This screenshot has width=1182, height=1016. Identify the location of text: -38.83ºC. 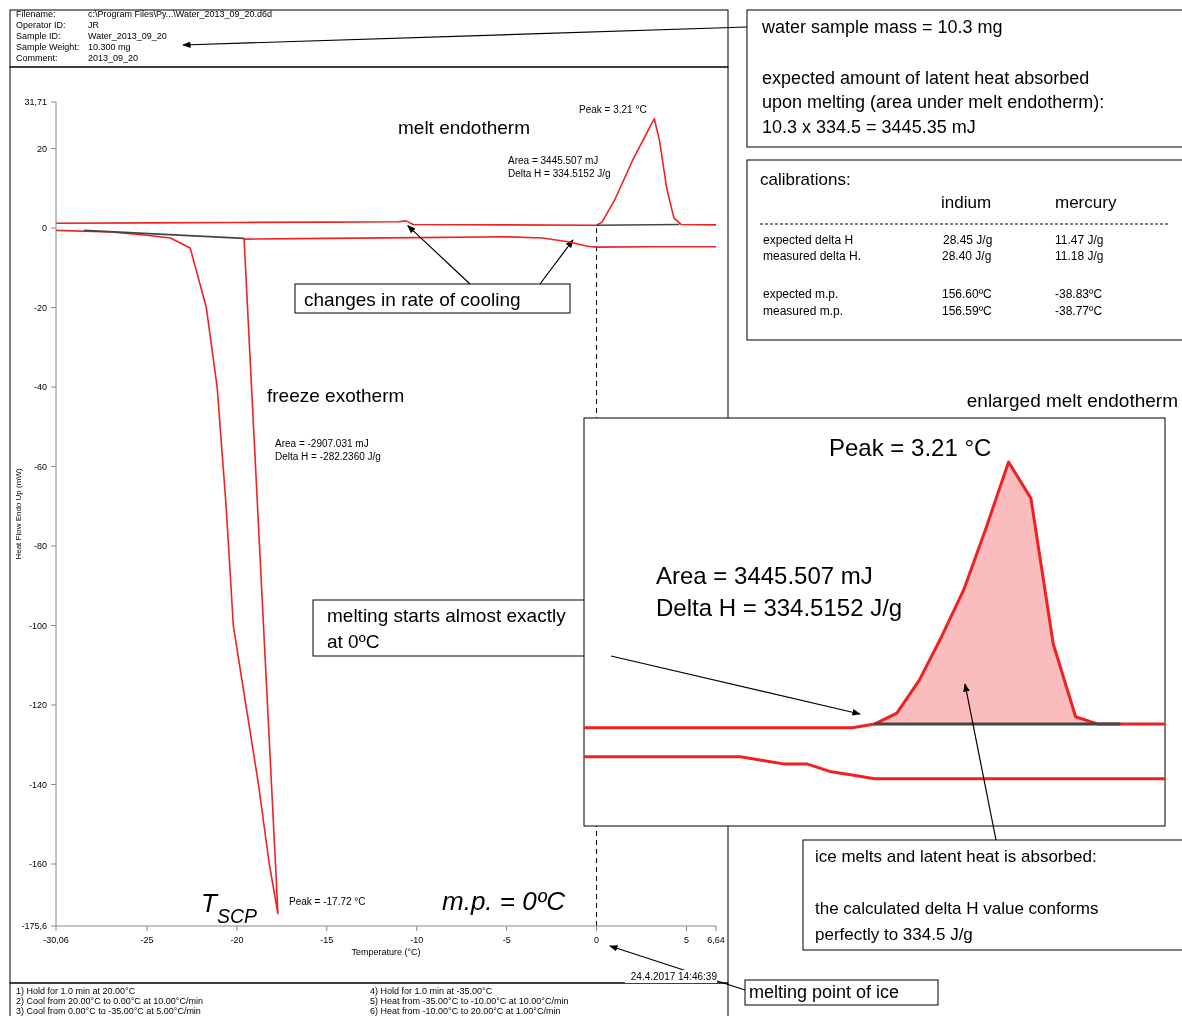
(1079, 294).